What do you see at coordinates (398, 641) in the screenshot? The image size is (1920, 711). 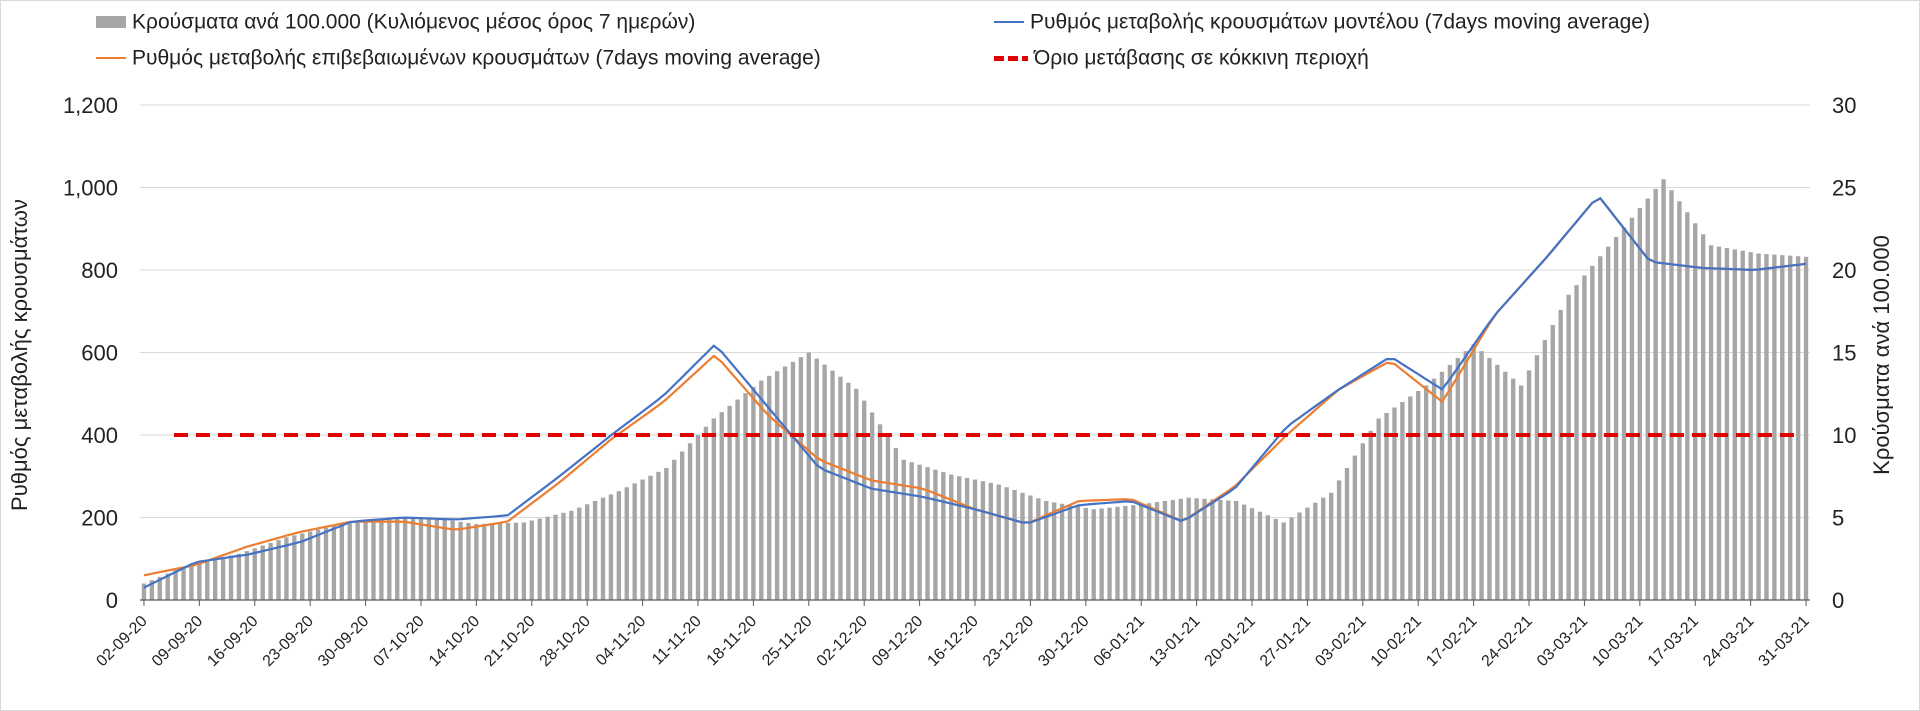 I see `x-tick-label: 07-10-20` at bounding box center [398, 641].